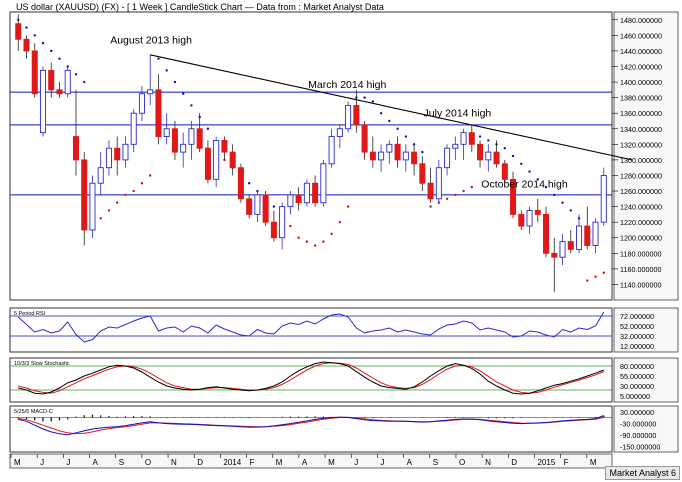 Image resolution: width=682 pixels, height=482 pixels. What do you see at coordinates (637, 376) in the screenshot?
I see `stochastic-tick-label: 55.000000` at bounding box center [637, 376].